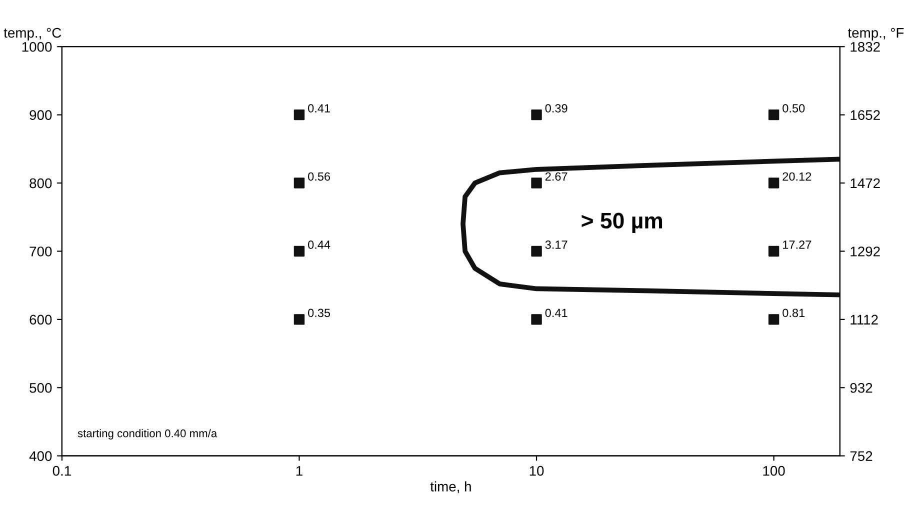 This screenshot has width=911, height=518. I want to click on annotation: 0.39, so click(556, 108).